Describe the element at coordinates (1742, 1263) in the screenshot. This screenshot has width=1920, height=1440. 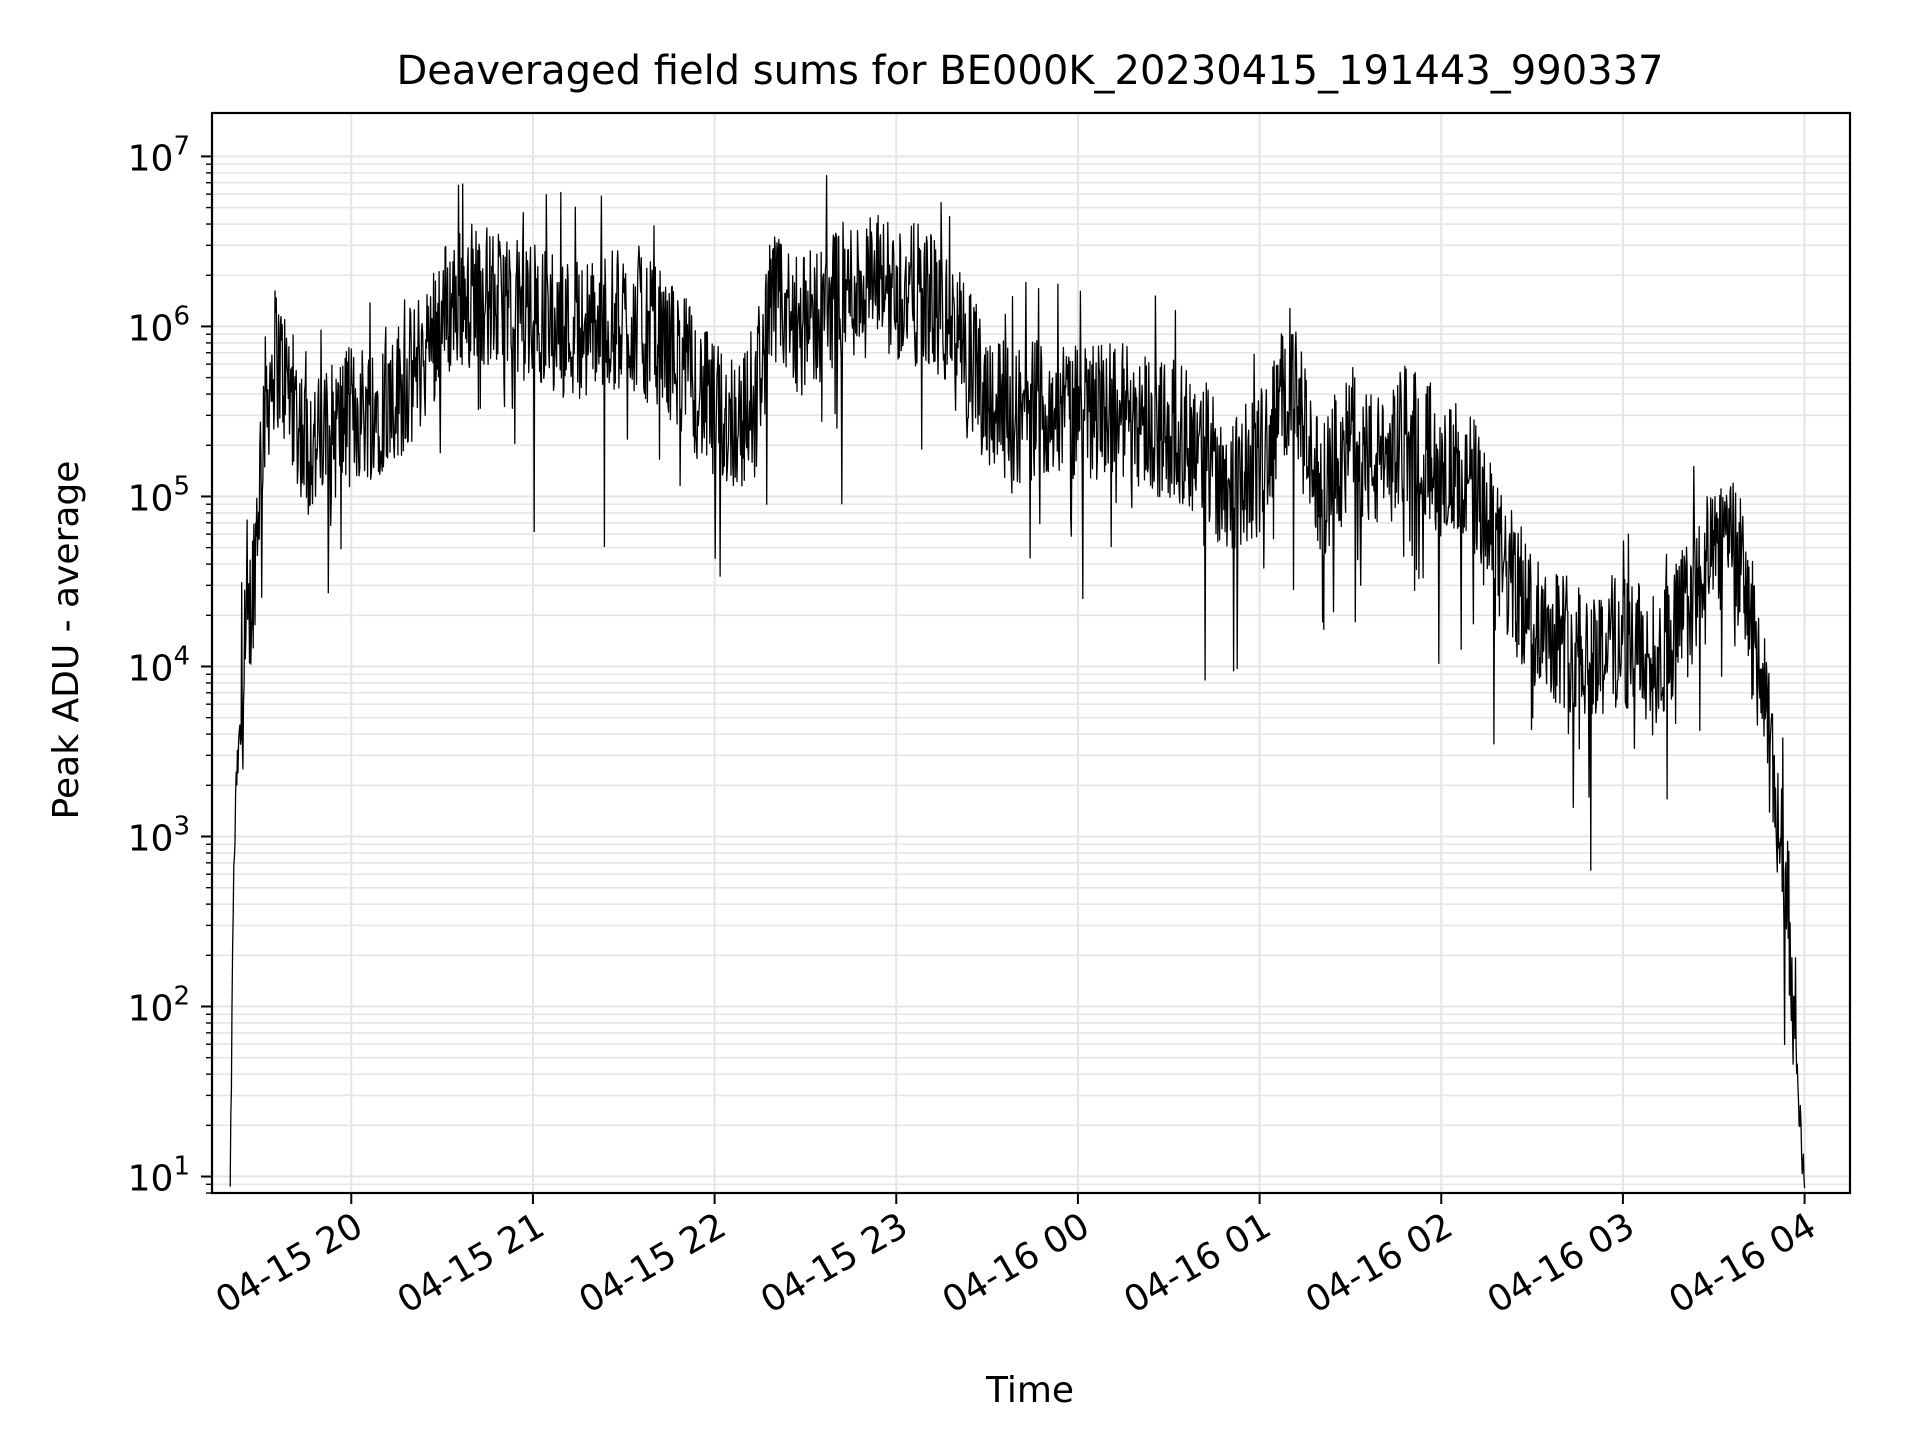
I see `x-tick-label: 04-16 04` at that location.